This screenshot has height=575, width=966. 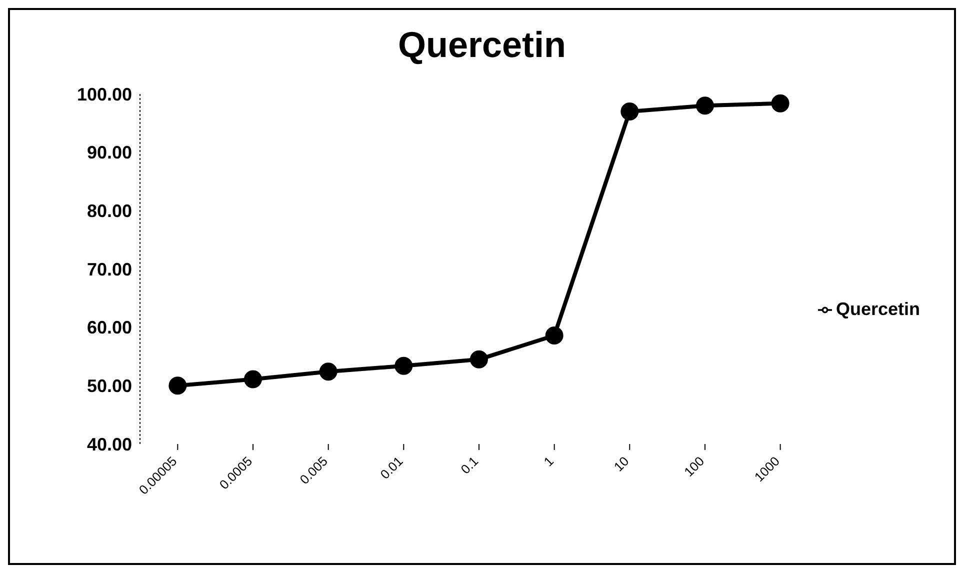 What do you see at coordinates (109, 386) in the screenshot?
I see `y-tick-label: 50.00` at bounding box center [109, 386].